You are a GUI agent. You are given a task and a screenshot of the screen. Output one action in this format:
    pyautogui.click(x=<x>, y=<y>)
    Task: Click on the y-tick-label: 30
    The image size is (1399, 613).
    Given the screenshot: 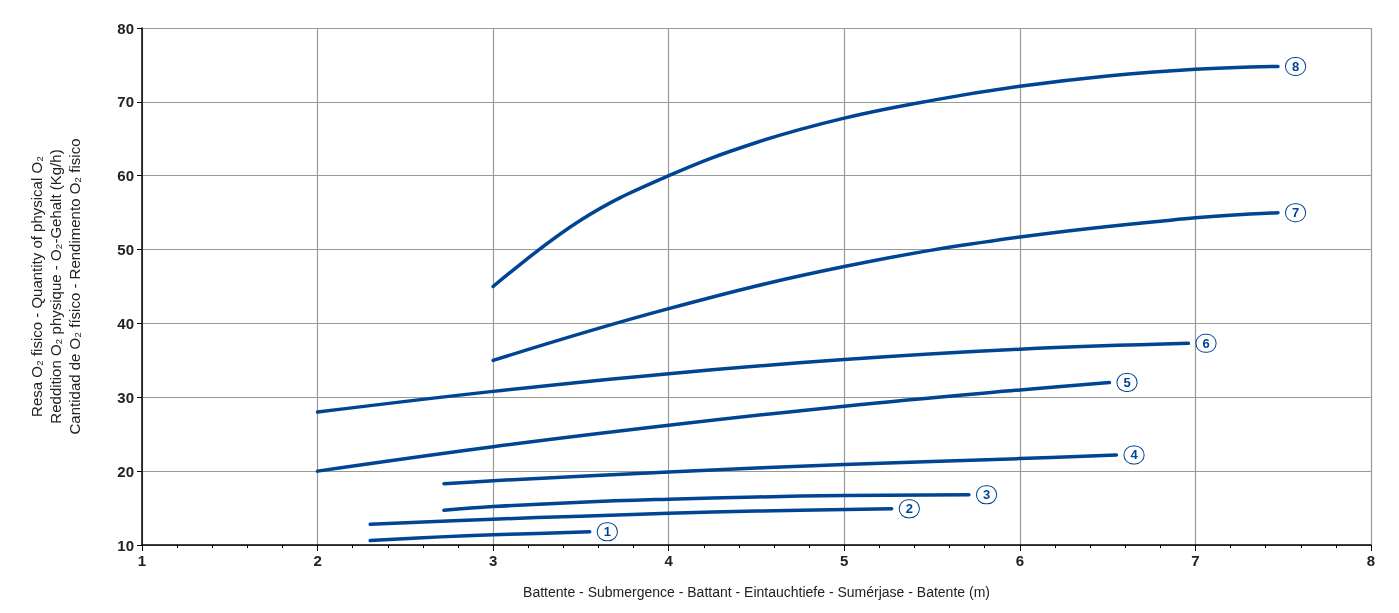 What is the action you would take?
    pyautogui.click(x=125, y=397)
    